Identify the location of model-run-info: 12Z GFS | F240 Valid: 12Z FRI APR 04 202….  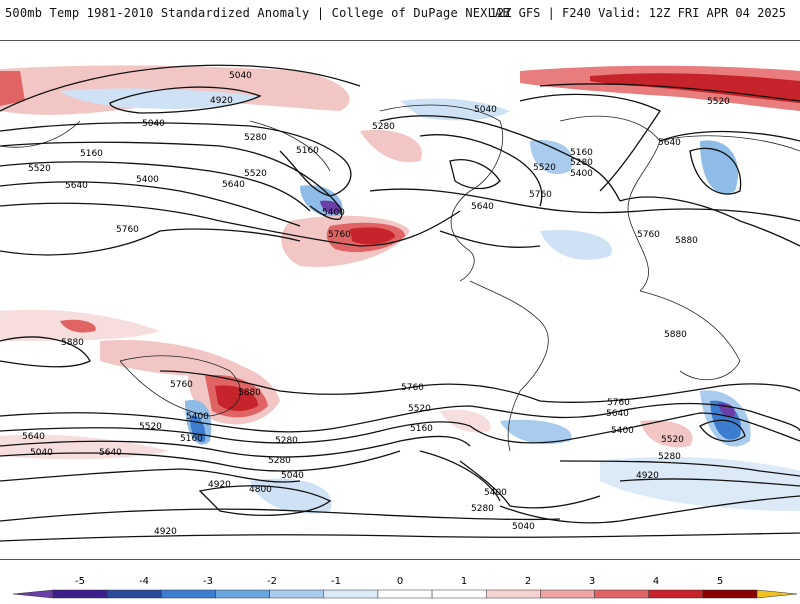
(637, 13).